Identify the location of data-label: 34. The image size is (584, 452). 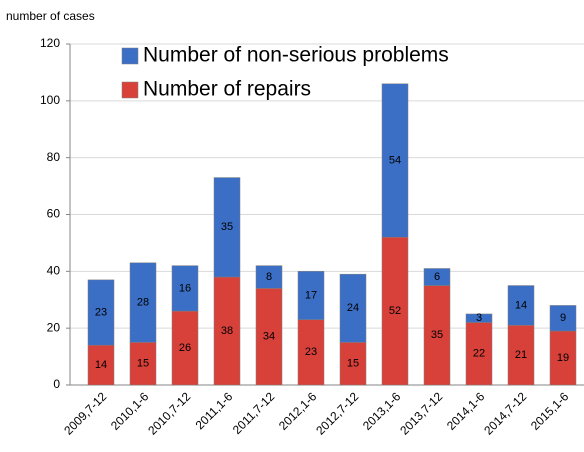
(269, 337).